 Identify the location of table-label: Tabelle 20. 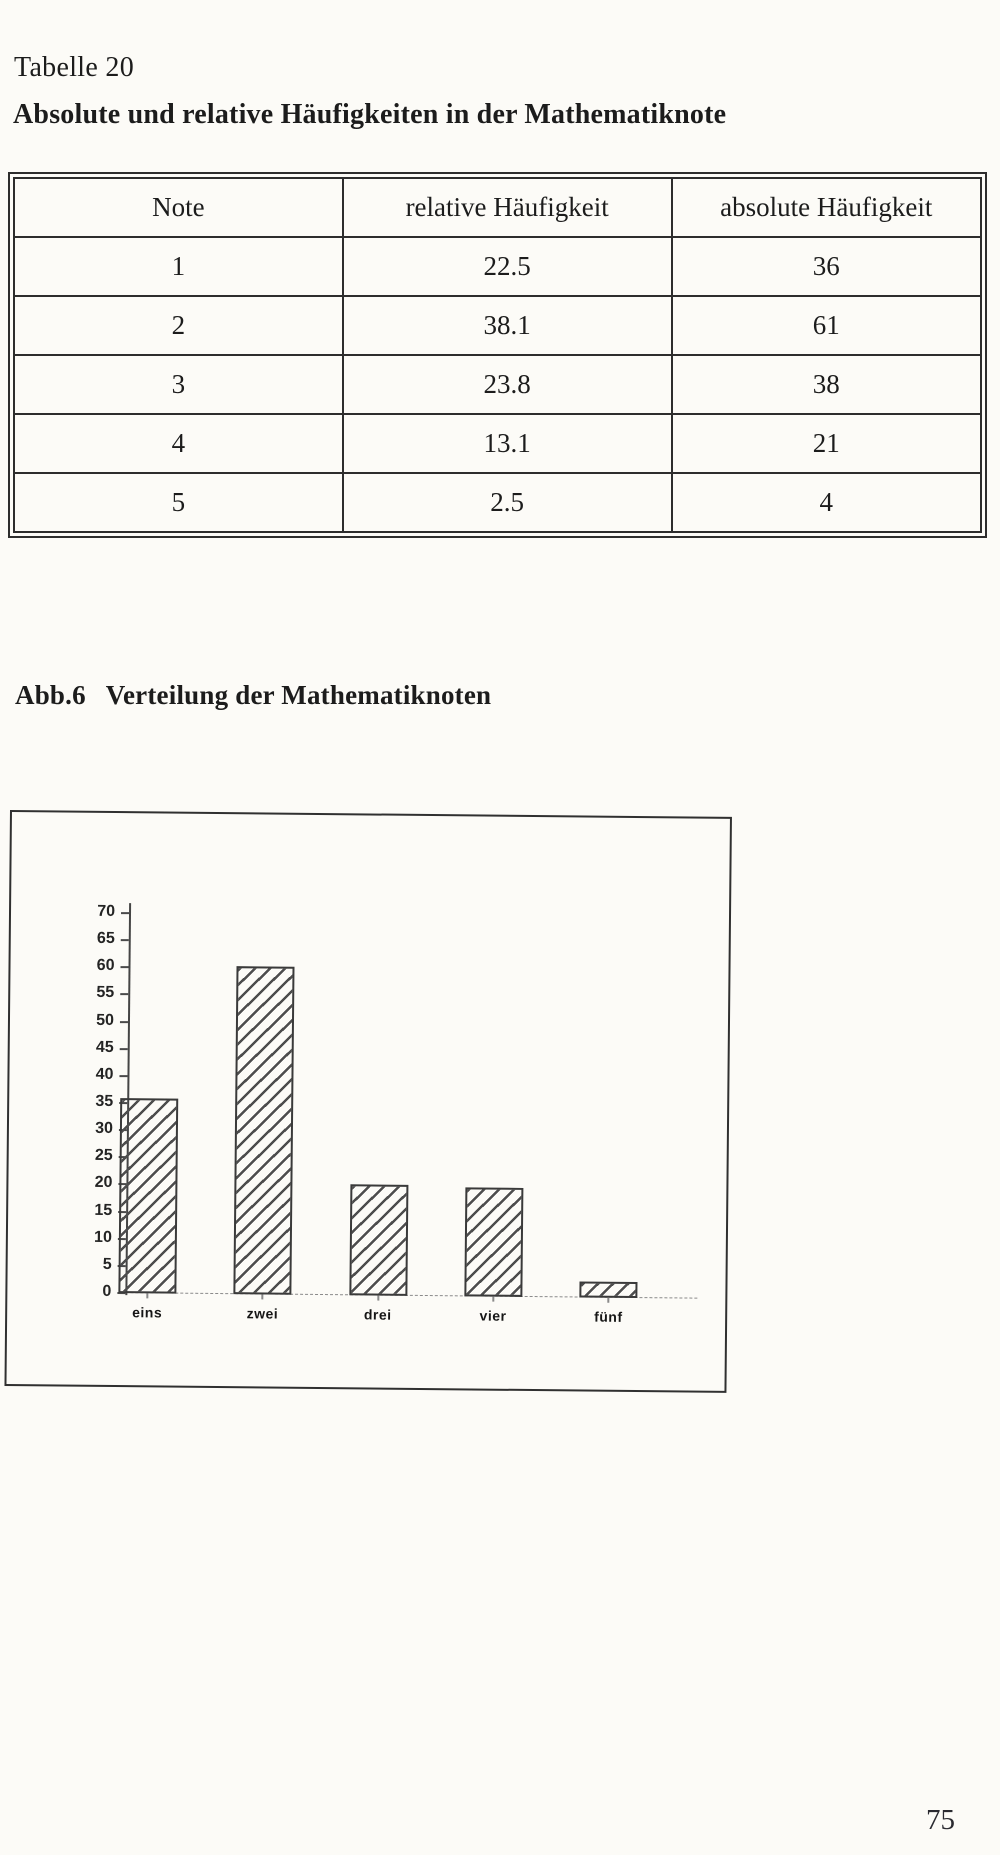
(74, 67).